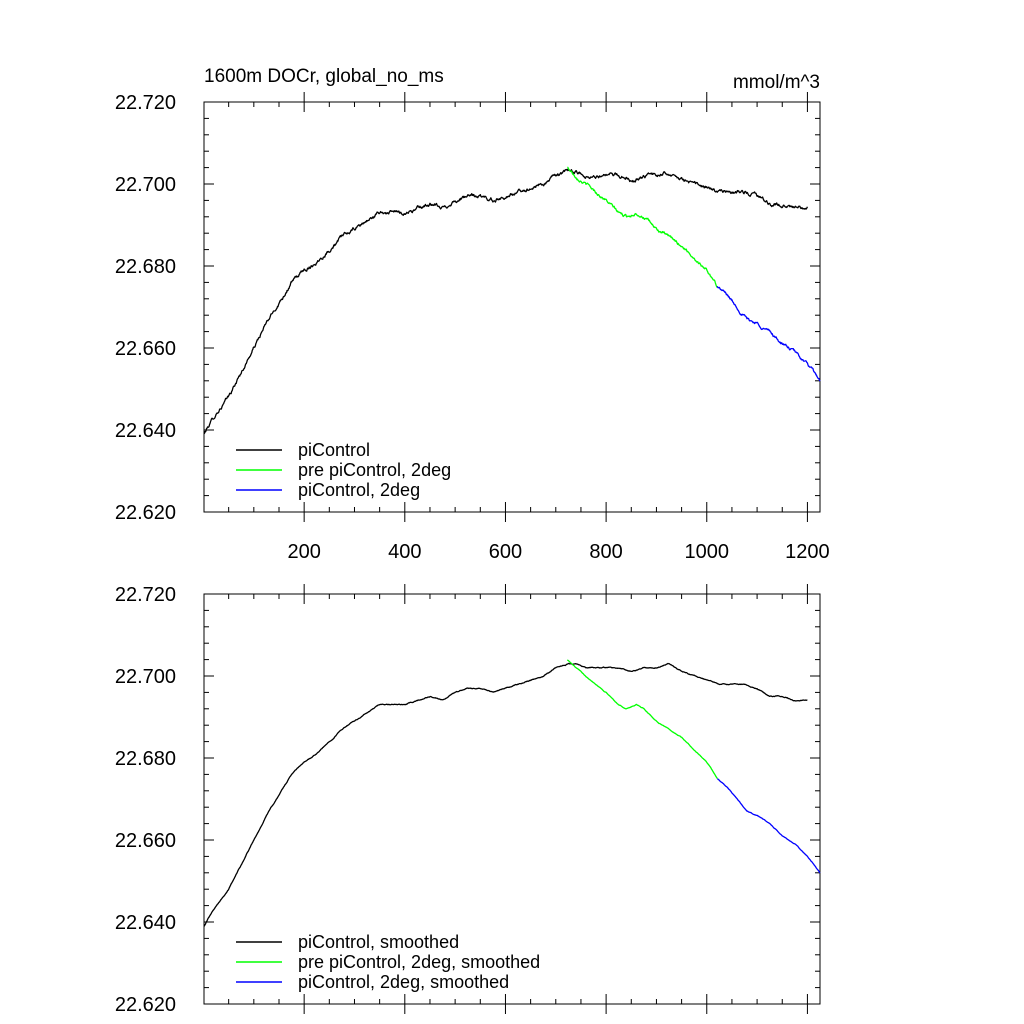 The image size is (1024, 1024). What do you see at coordinates (505, 552) in the screenshot?
I see `x-tick-label: 600` at bounding box center [505, 552].